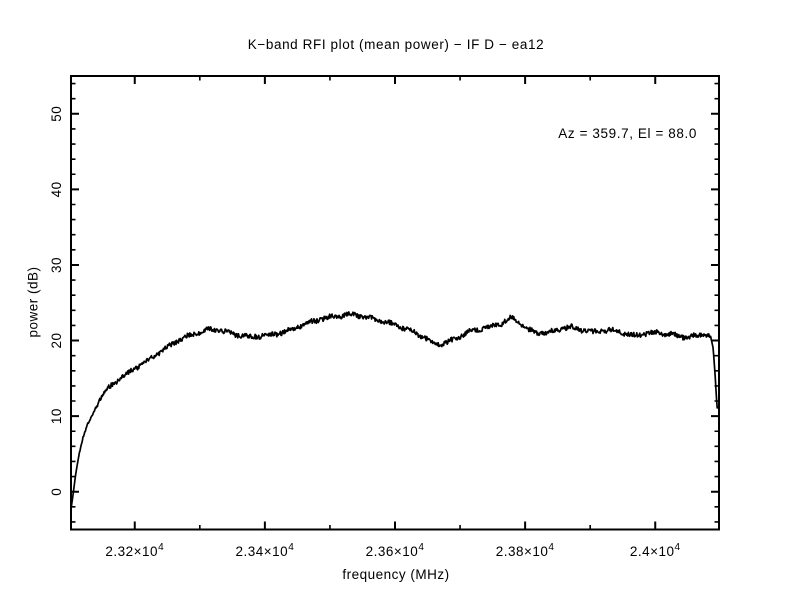 The image size is (792, 612). What do you see at coordinates (56, 341) in the screenshot?
I see `y-tick-label: 20` at bounding box center [56, 341].